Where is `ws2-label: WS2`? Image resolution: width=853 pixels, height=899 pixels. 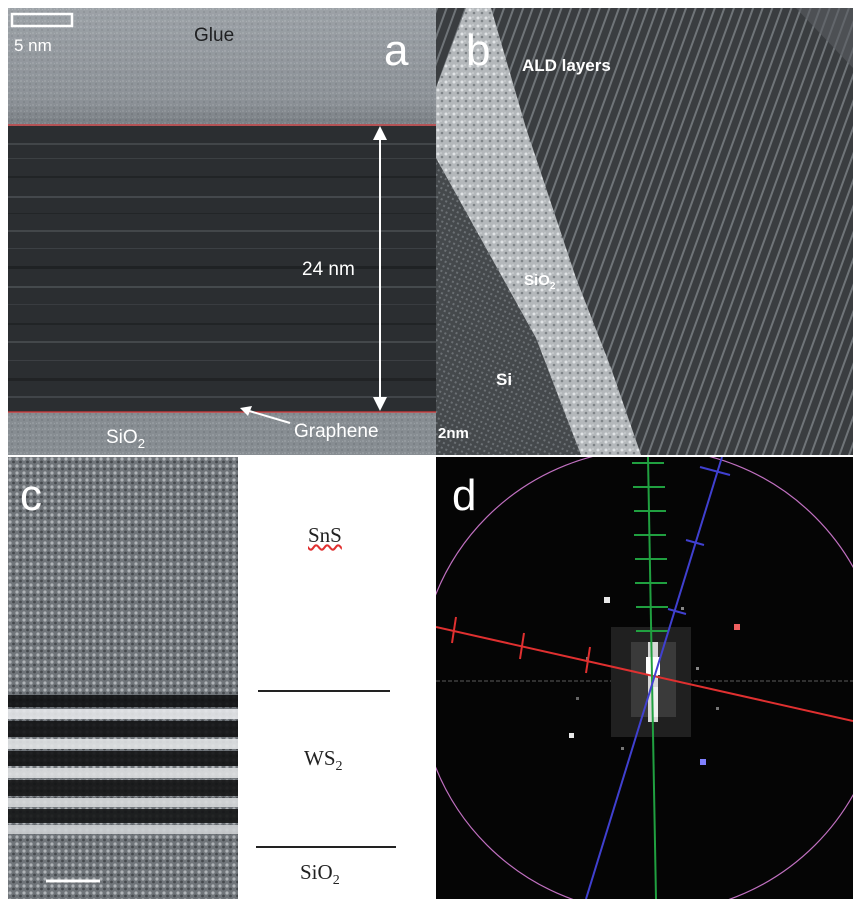 ws2-label: WS2 is located at coordinates (323, 760).